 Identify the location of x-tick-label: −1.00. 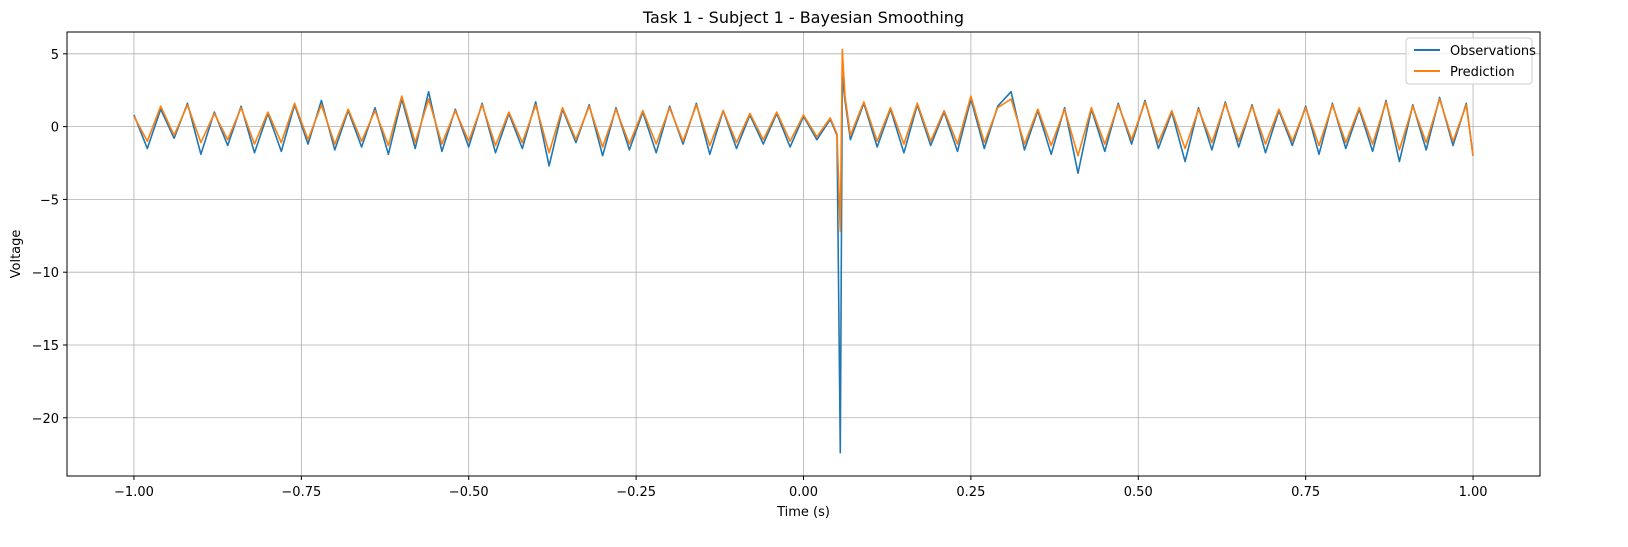
(134, 492).